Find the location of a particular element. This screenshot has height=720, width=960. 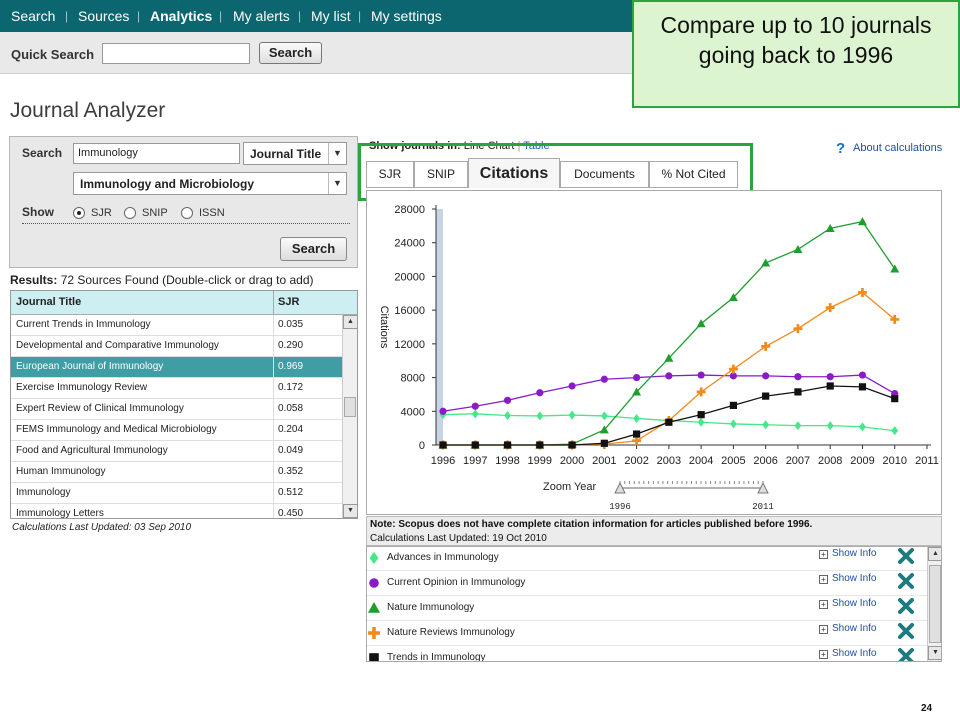

journal-search-input: Immunology is located at coordinates (156, 153).